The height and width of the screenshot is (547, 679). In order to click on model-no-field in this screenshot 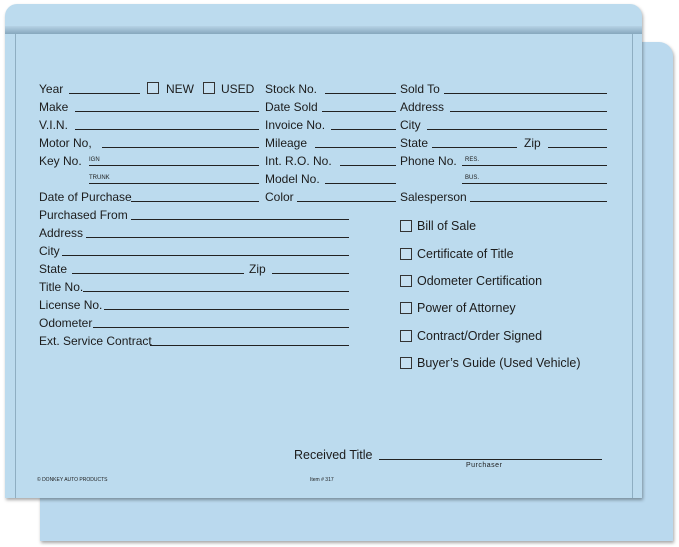, I will do `click(360, 183)`.